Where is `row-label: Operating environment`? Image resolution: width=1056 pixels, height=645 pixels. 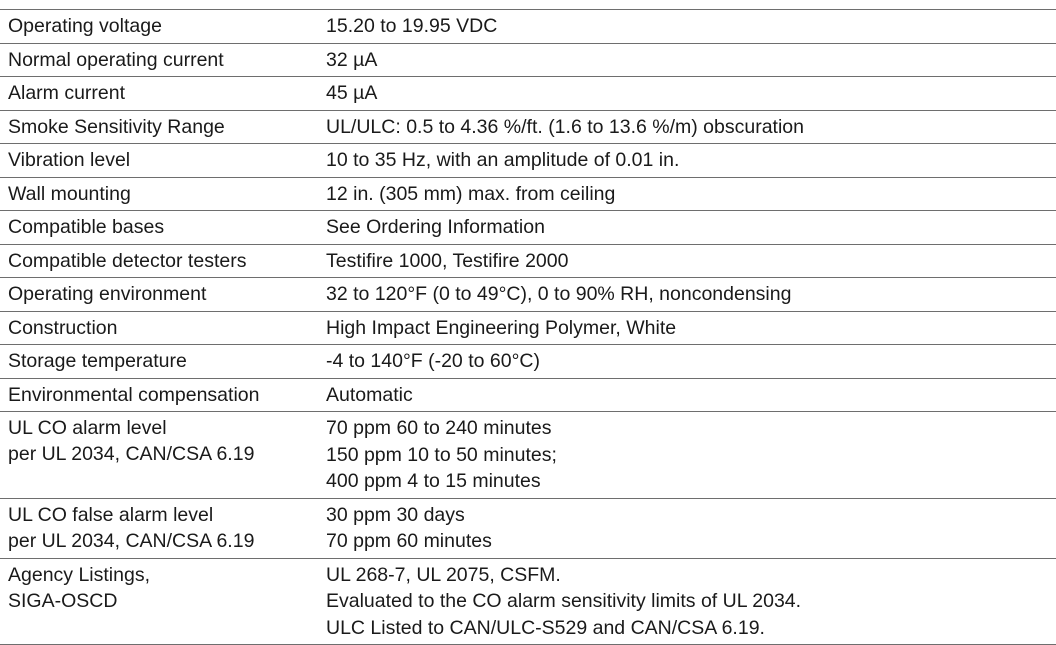
row-label: Operating environment is located at coordinates (159, 294).